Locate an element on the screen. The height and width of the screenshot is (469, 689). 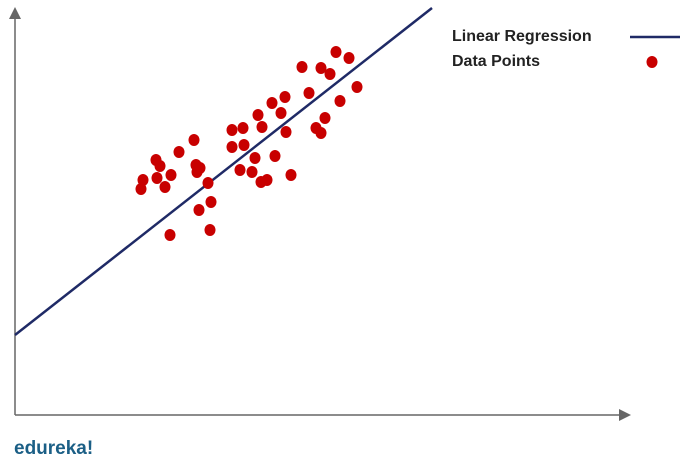
legend: Linear Regression Data Points is located at coordinates (566, 49).